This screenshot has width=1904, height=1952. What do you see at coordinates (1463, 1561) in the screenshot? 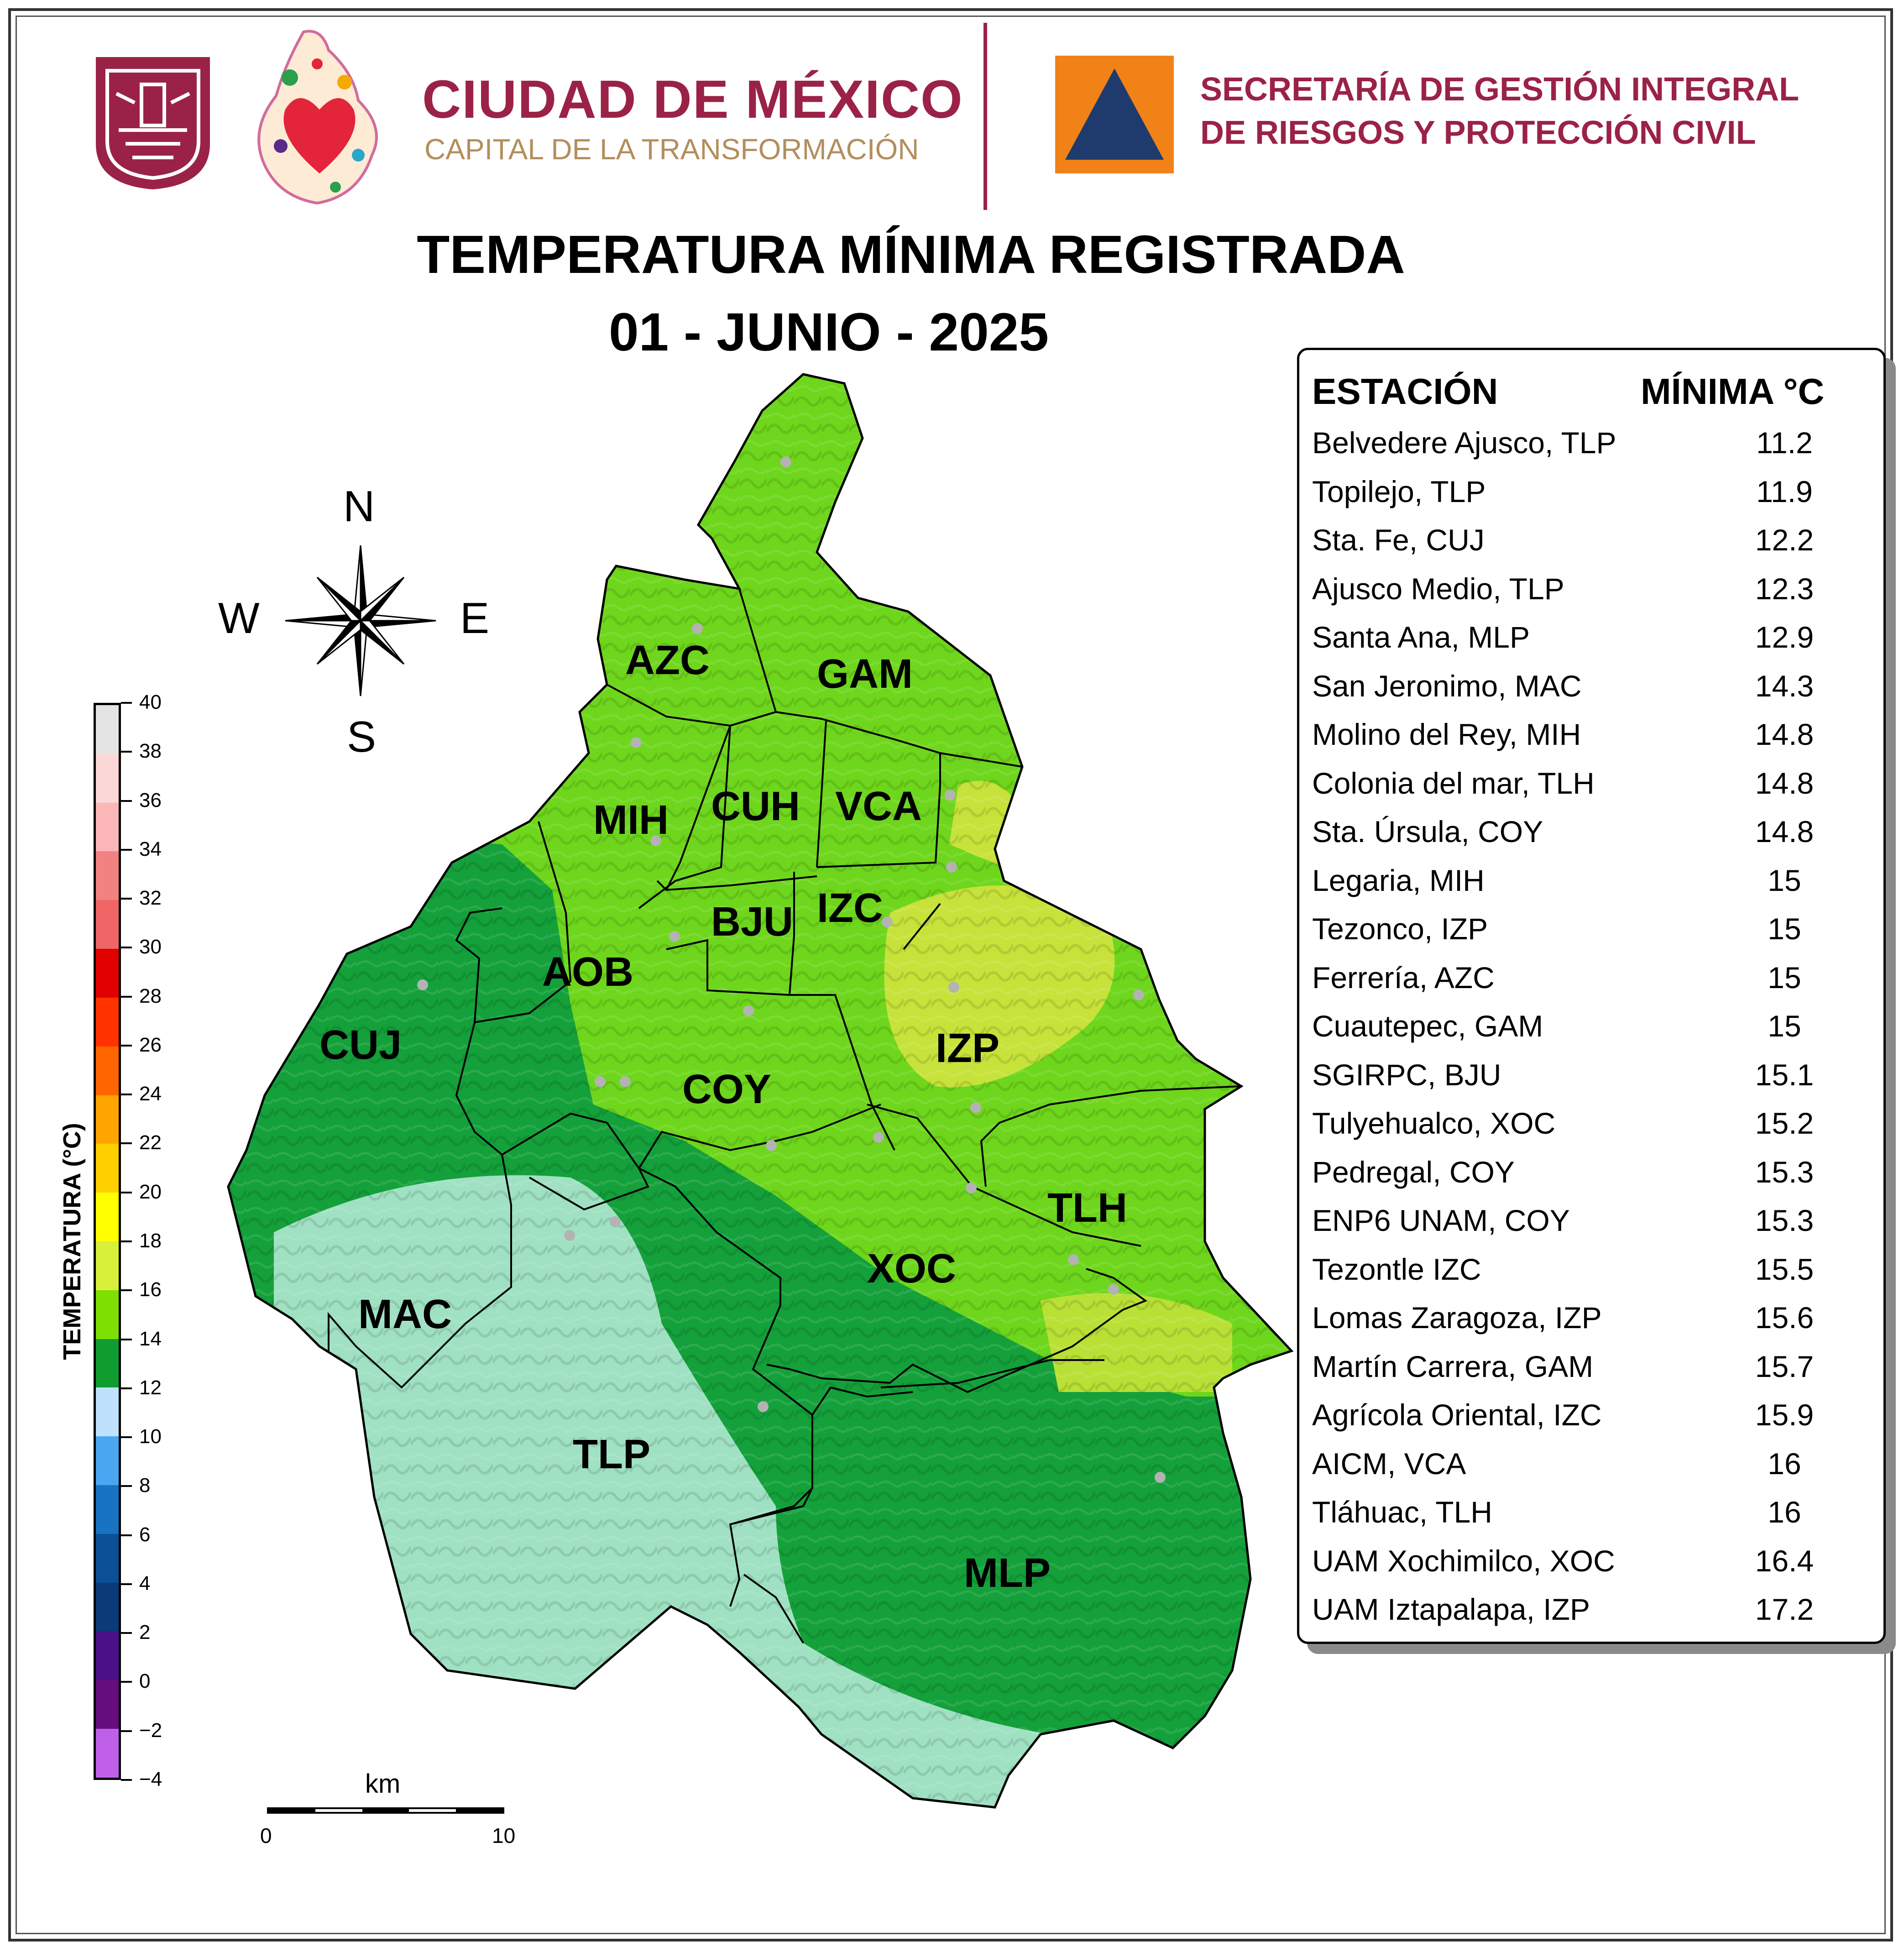
I see `station-name: UAM Xochimilco, XOC` at bounding box center [1463, 1561].